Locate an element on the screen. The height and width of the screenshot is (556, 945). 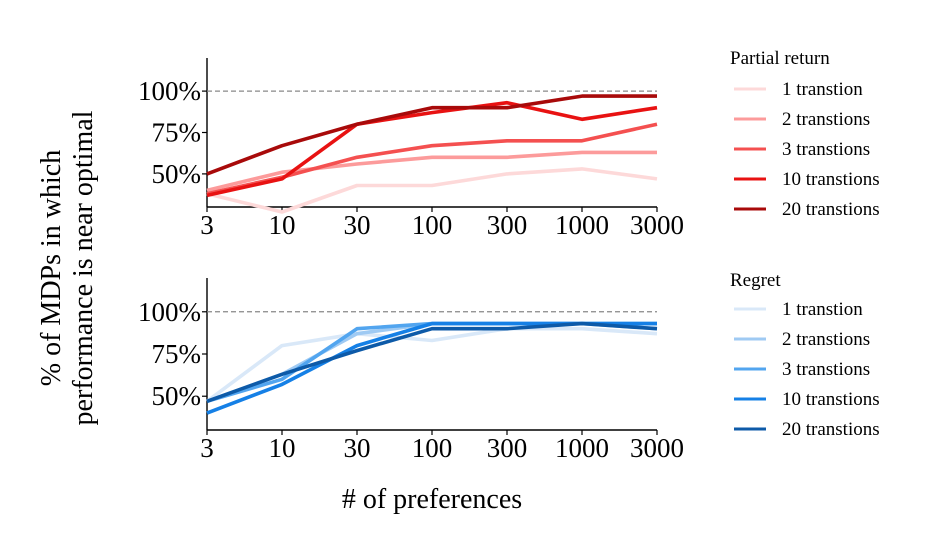
regret-x-tick-label: 3000 is located at coordinates (657, 448).